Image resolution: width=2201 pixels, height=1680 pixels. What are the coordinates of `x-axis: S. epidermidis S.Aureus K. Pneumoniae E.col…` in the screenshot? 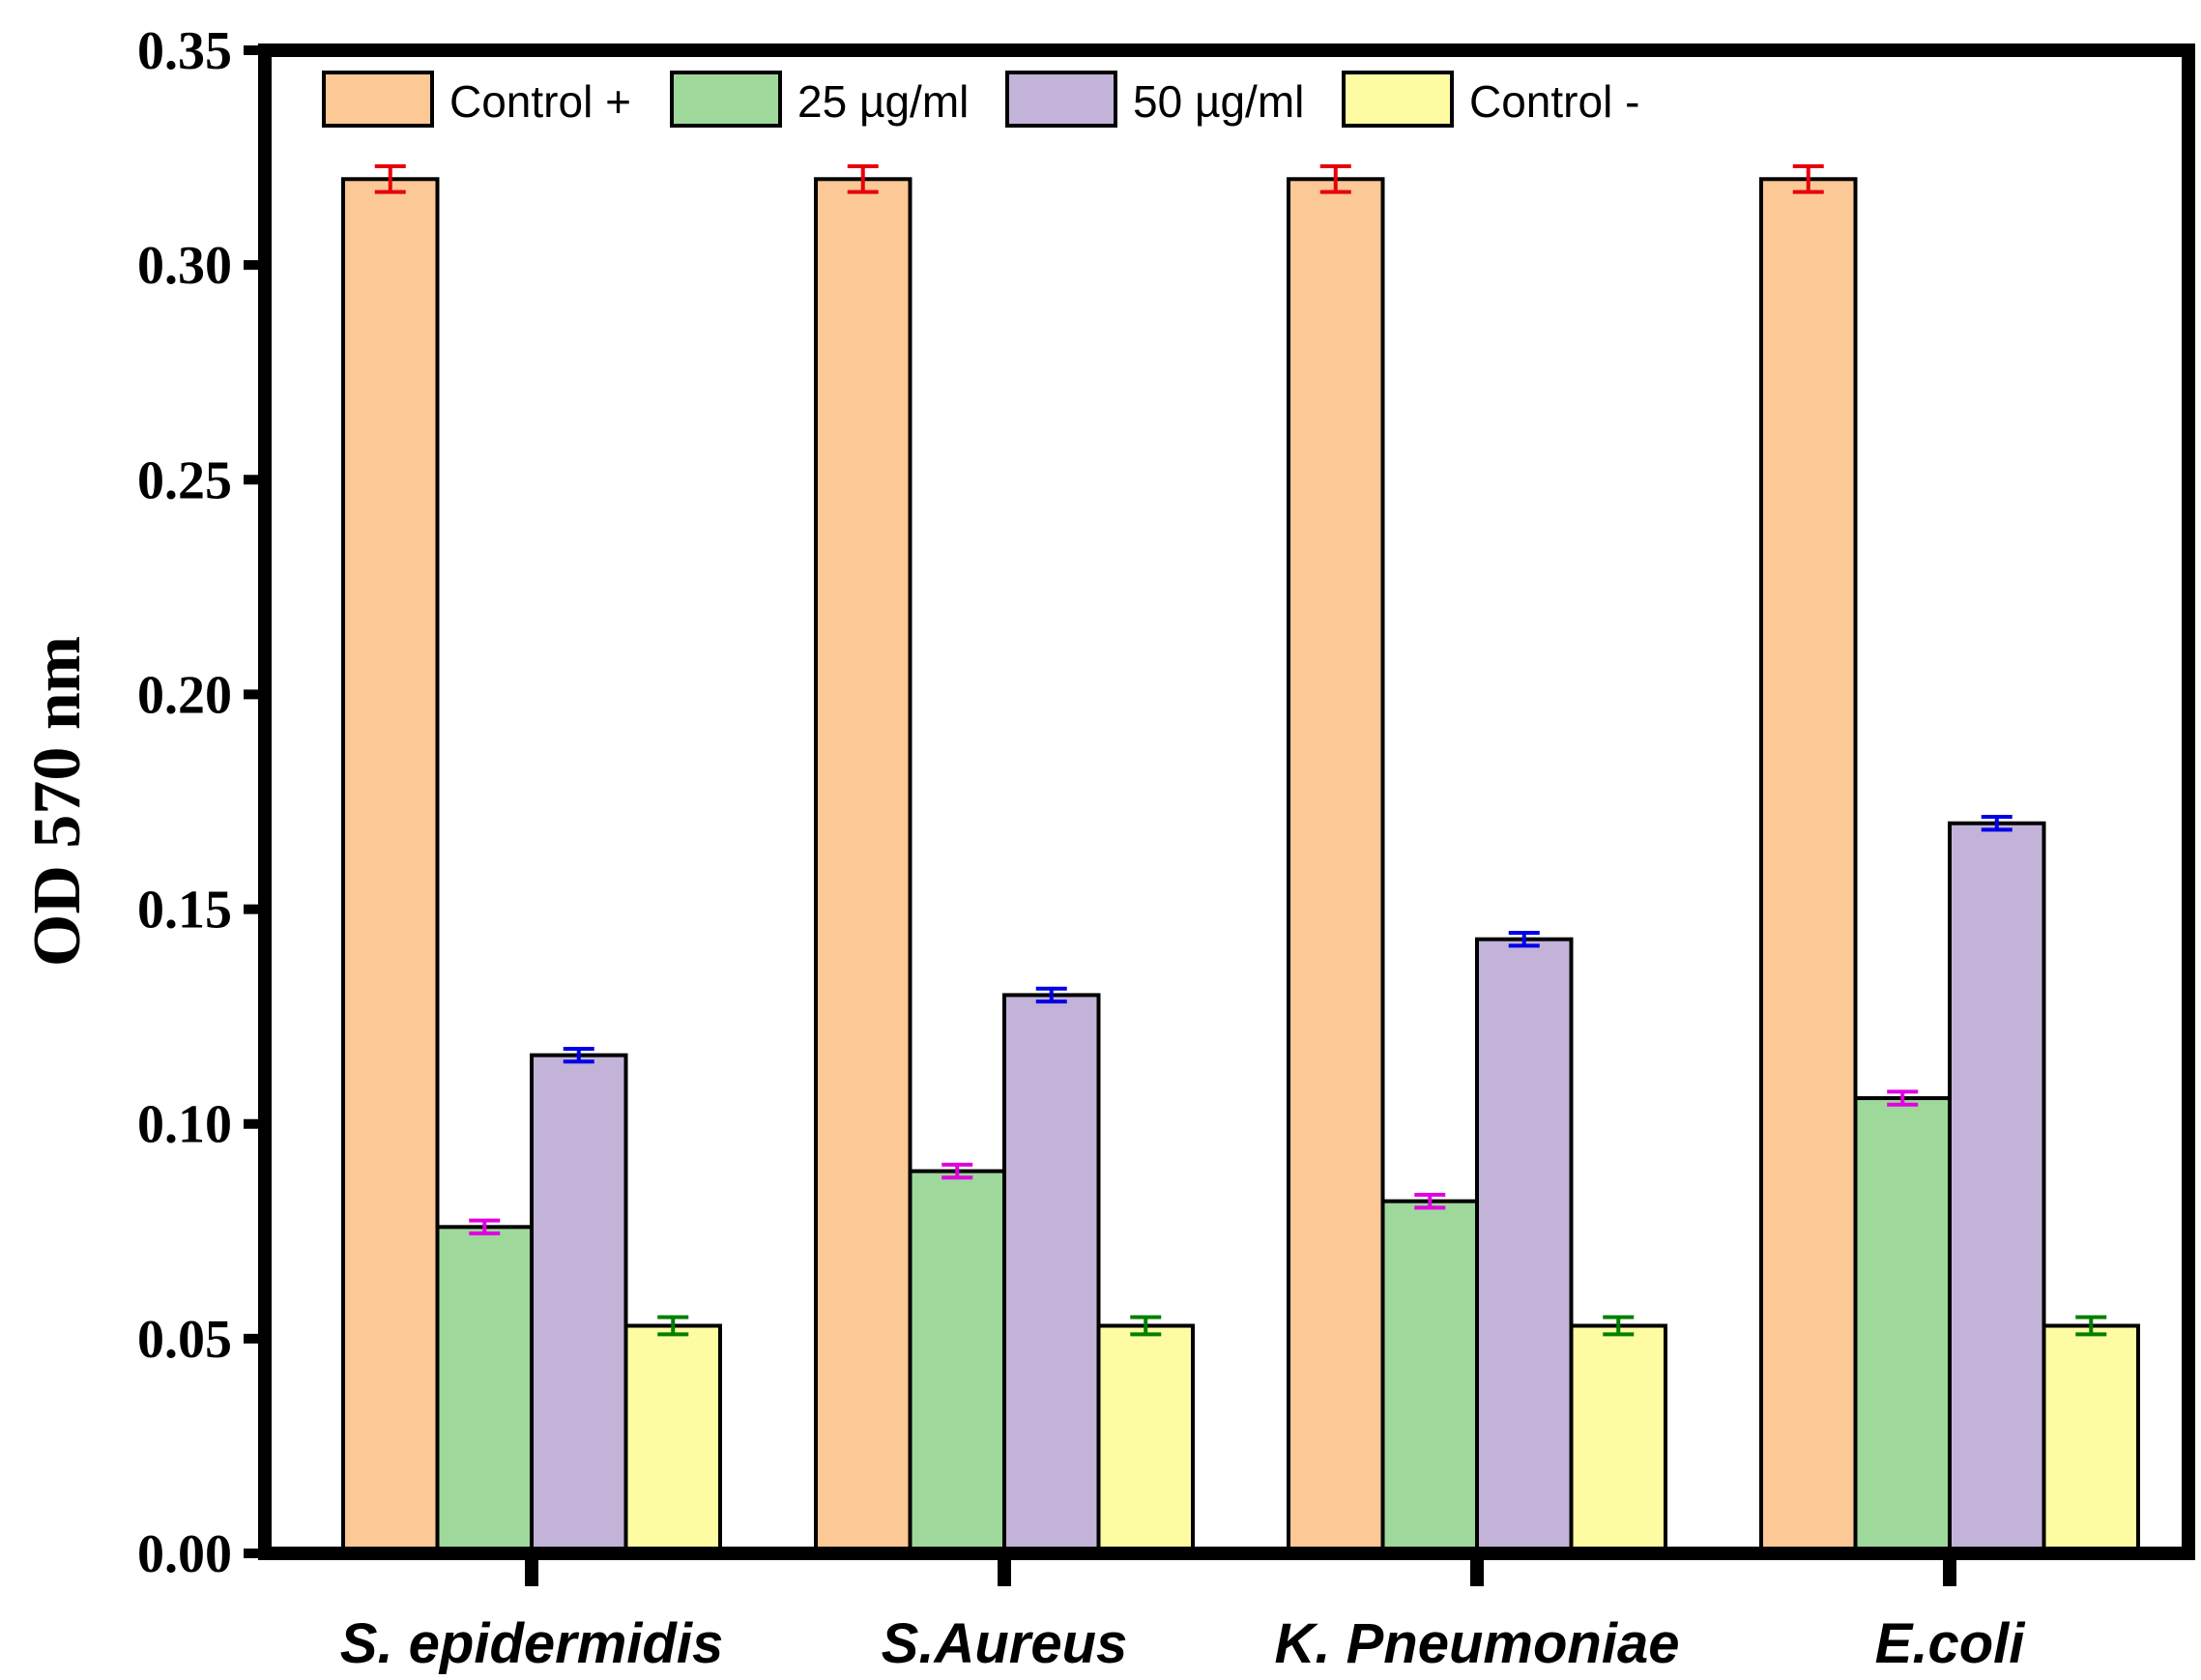 It's located at (1183, 1614).